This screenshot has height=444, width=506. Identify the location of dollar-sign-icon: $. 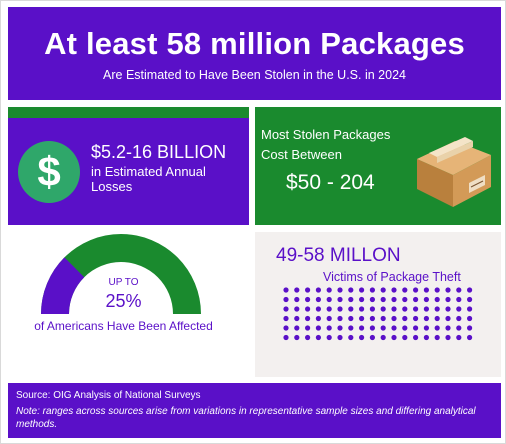
(49, 171).